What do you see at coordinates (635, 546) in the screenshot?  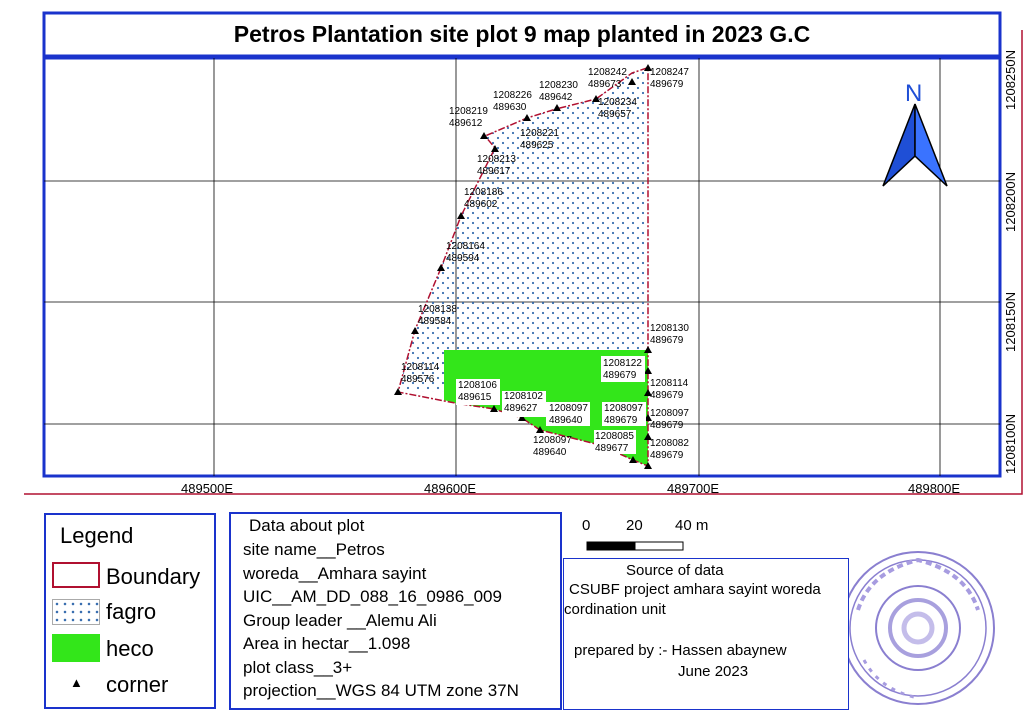 I see `scale-bar` at bounding box center [635, 546].